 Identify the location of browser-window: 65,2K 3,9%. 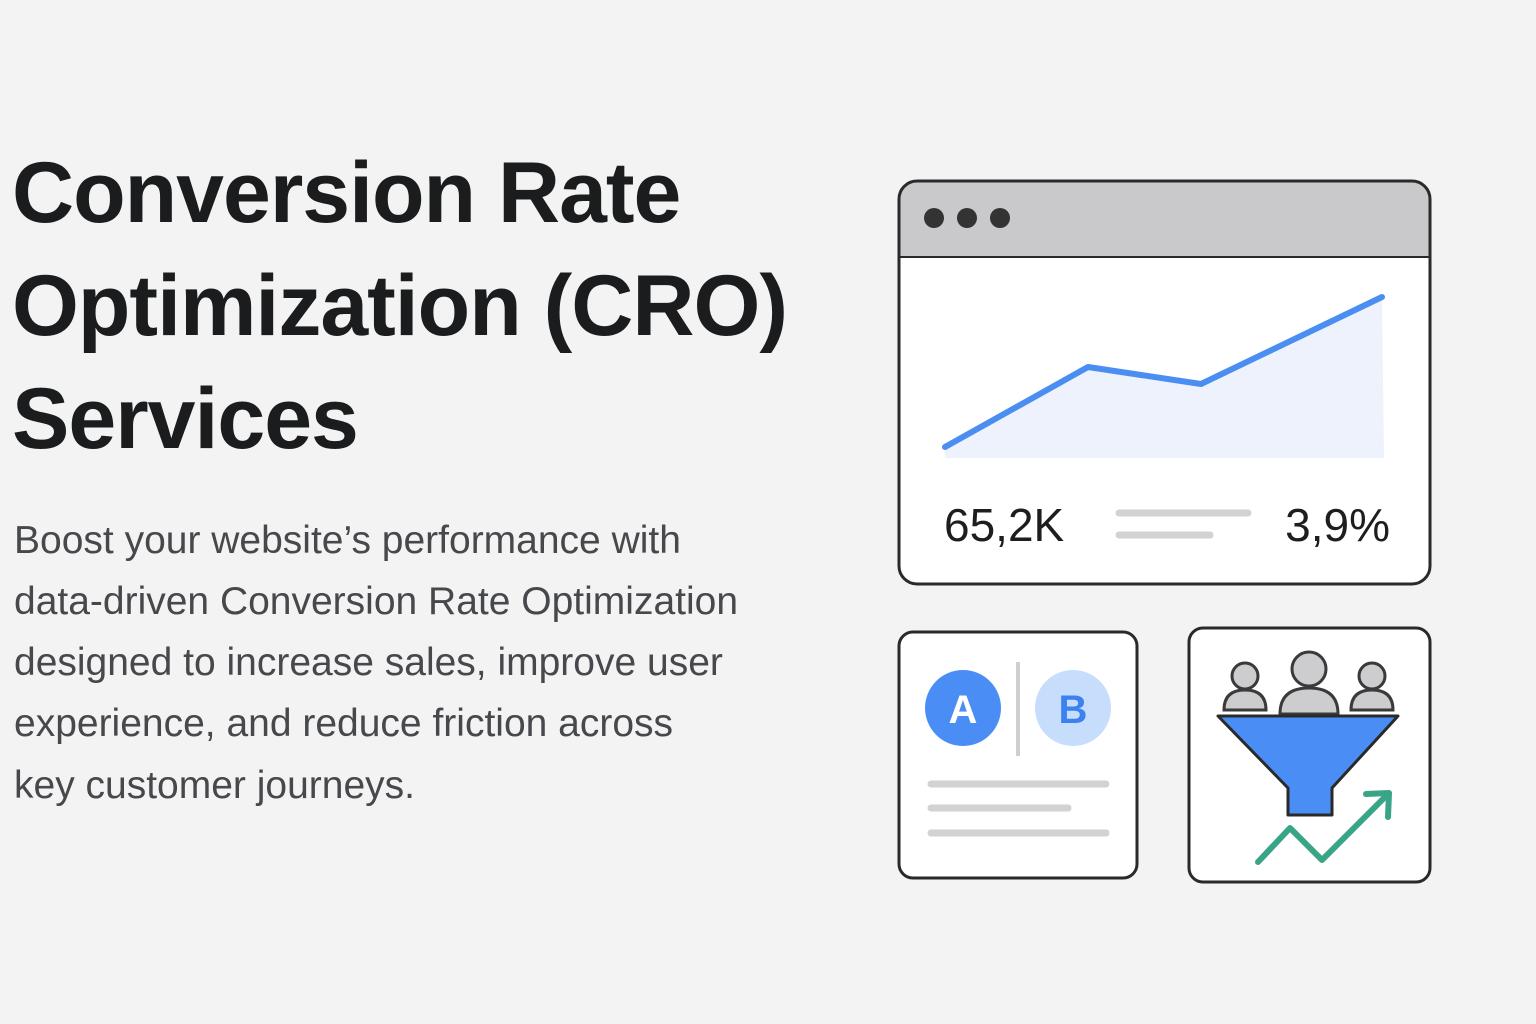
(1164, 382).